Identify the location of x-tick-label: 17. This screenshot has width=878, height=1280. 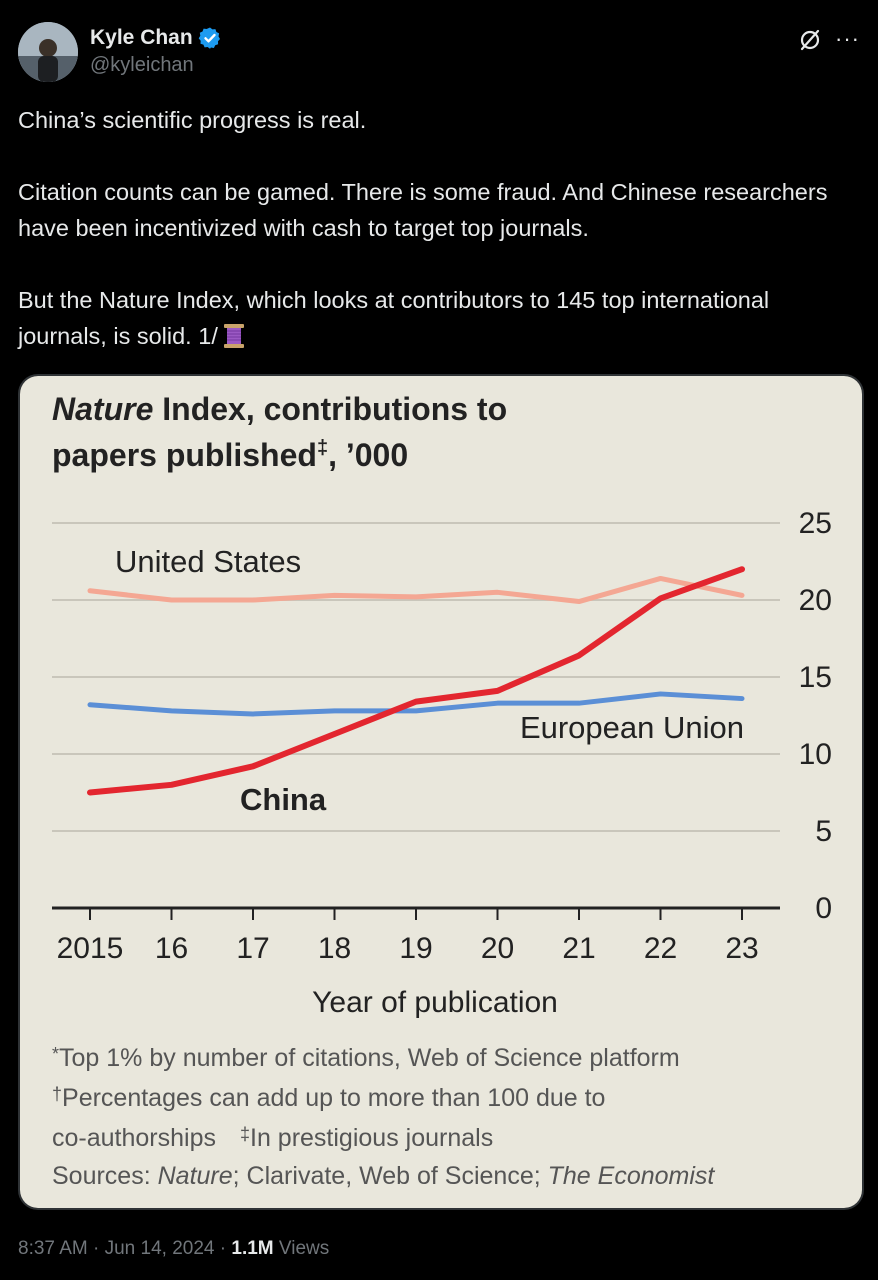
(252, 948).